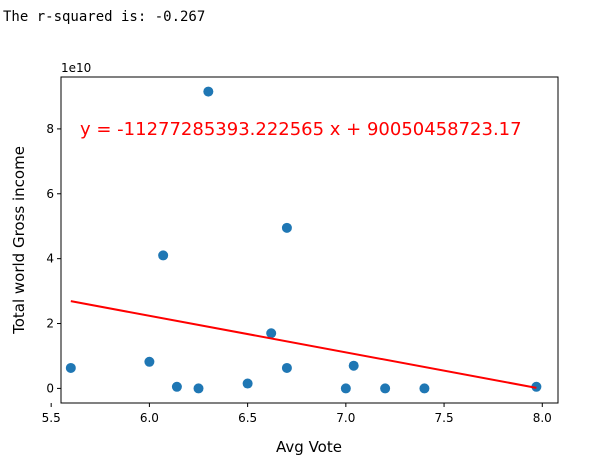 This screenshot has width=594, height=466. I want to click on x-axis-label: Avg Vote, so click(309, 447).